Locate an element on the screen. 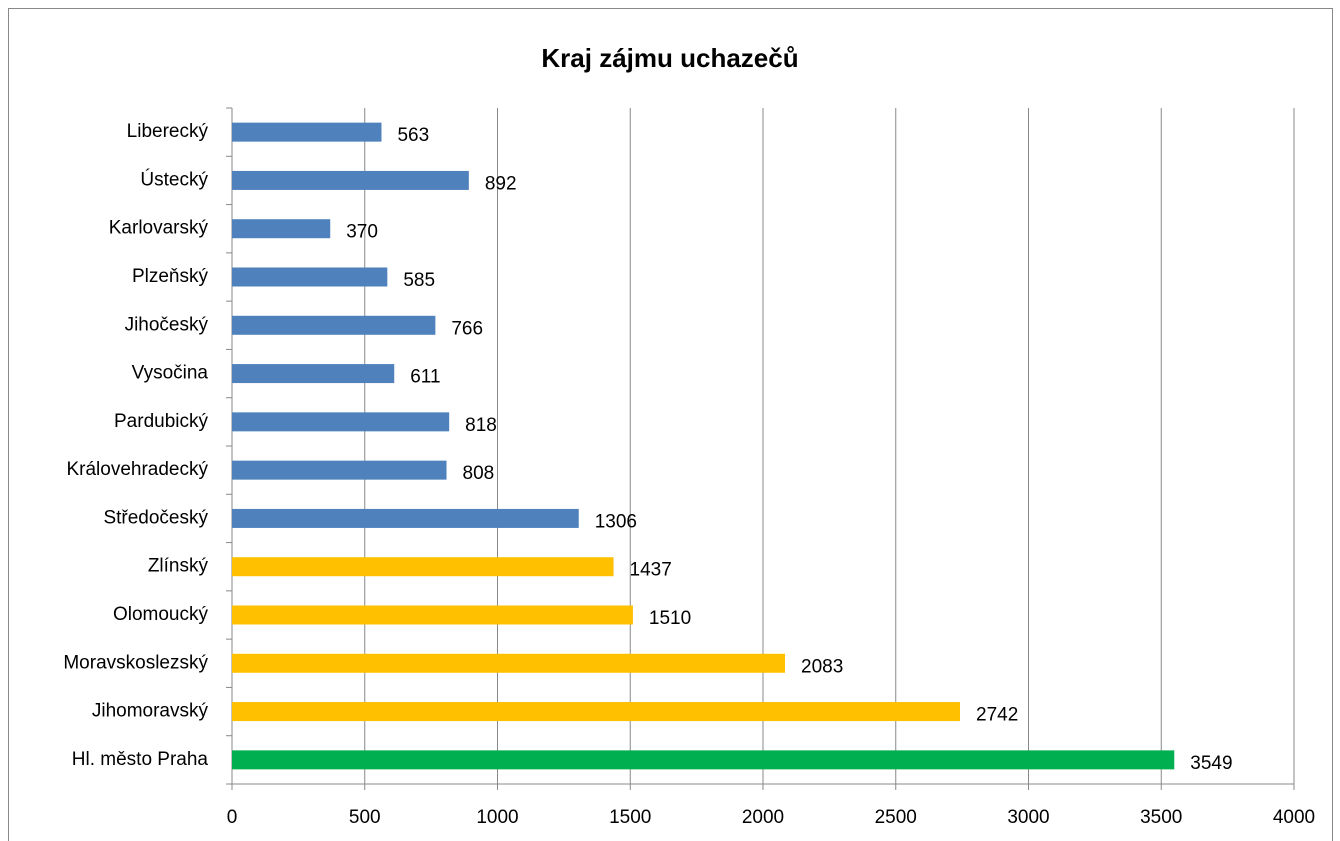 This screenshot has height=841, width=1340. y-tick-label: Karlovarský is located at coordinates (159, 228).